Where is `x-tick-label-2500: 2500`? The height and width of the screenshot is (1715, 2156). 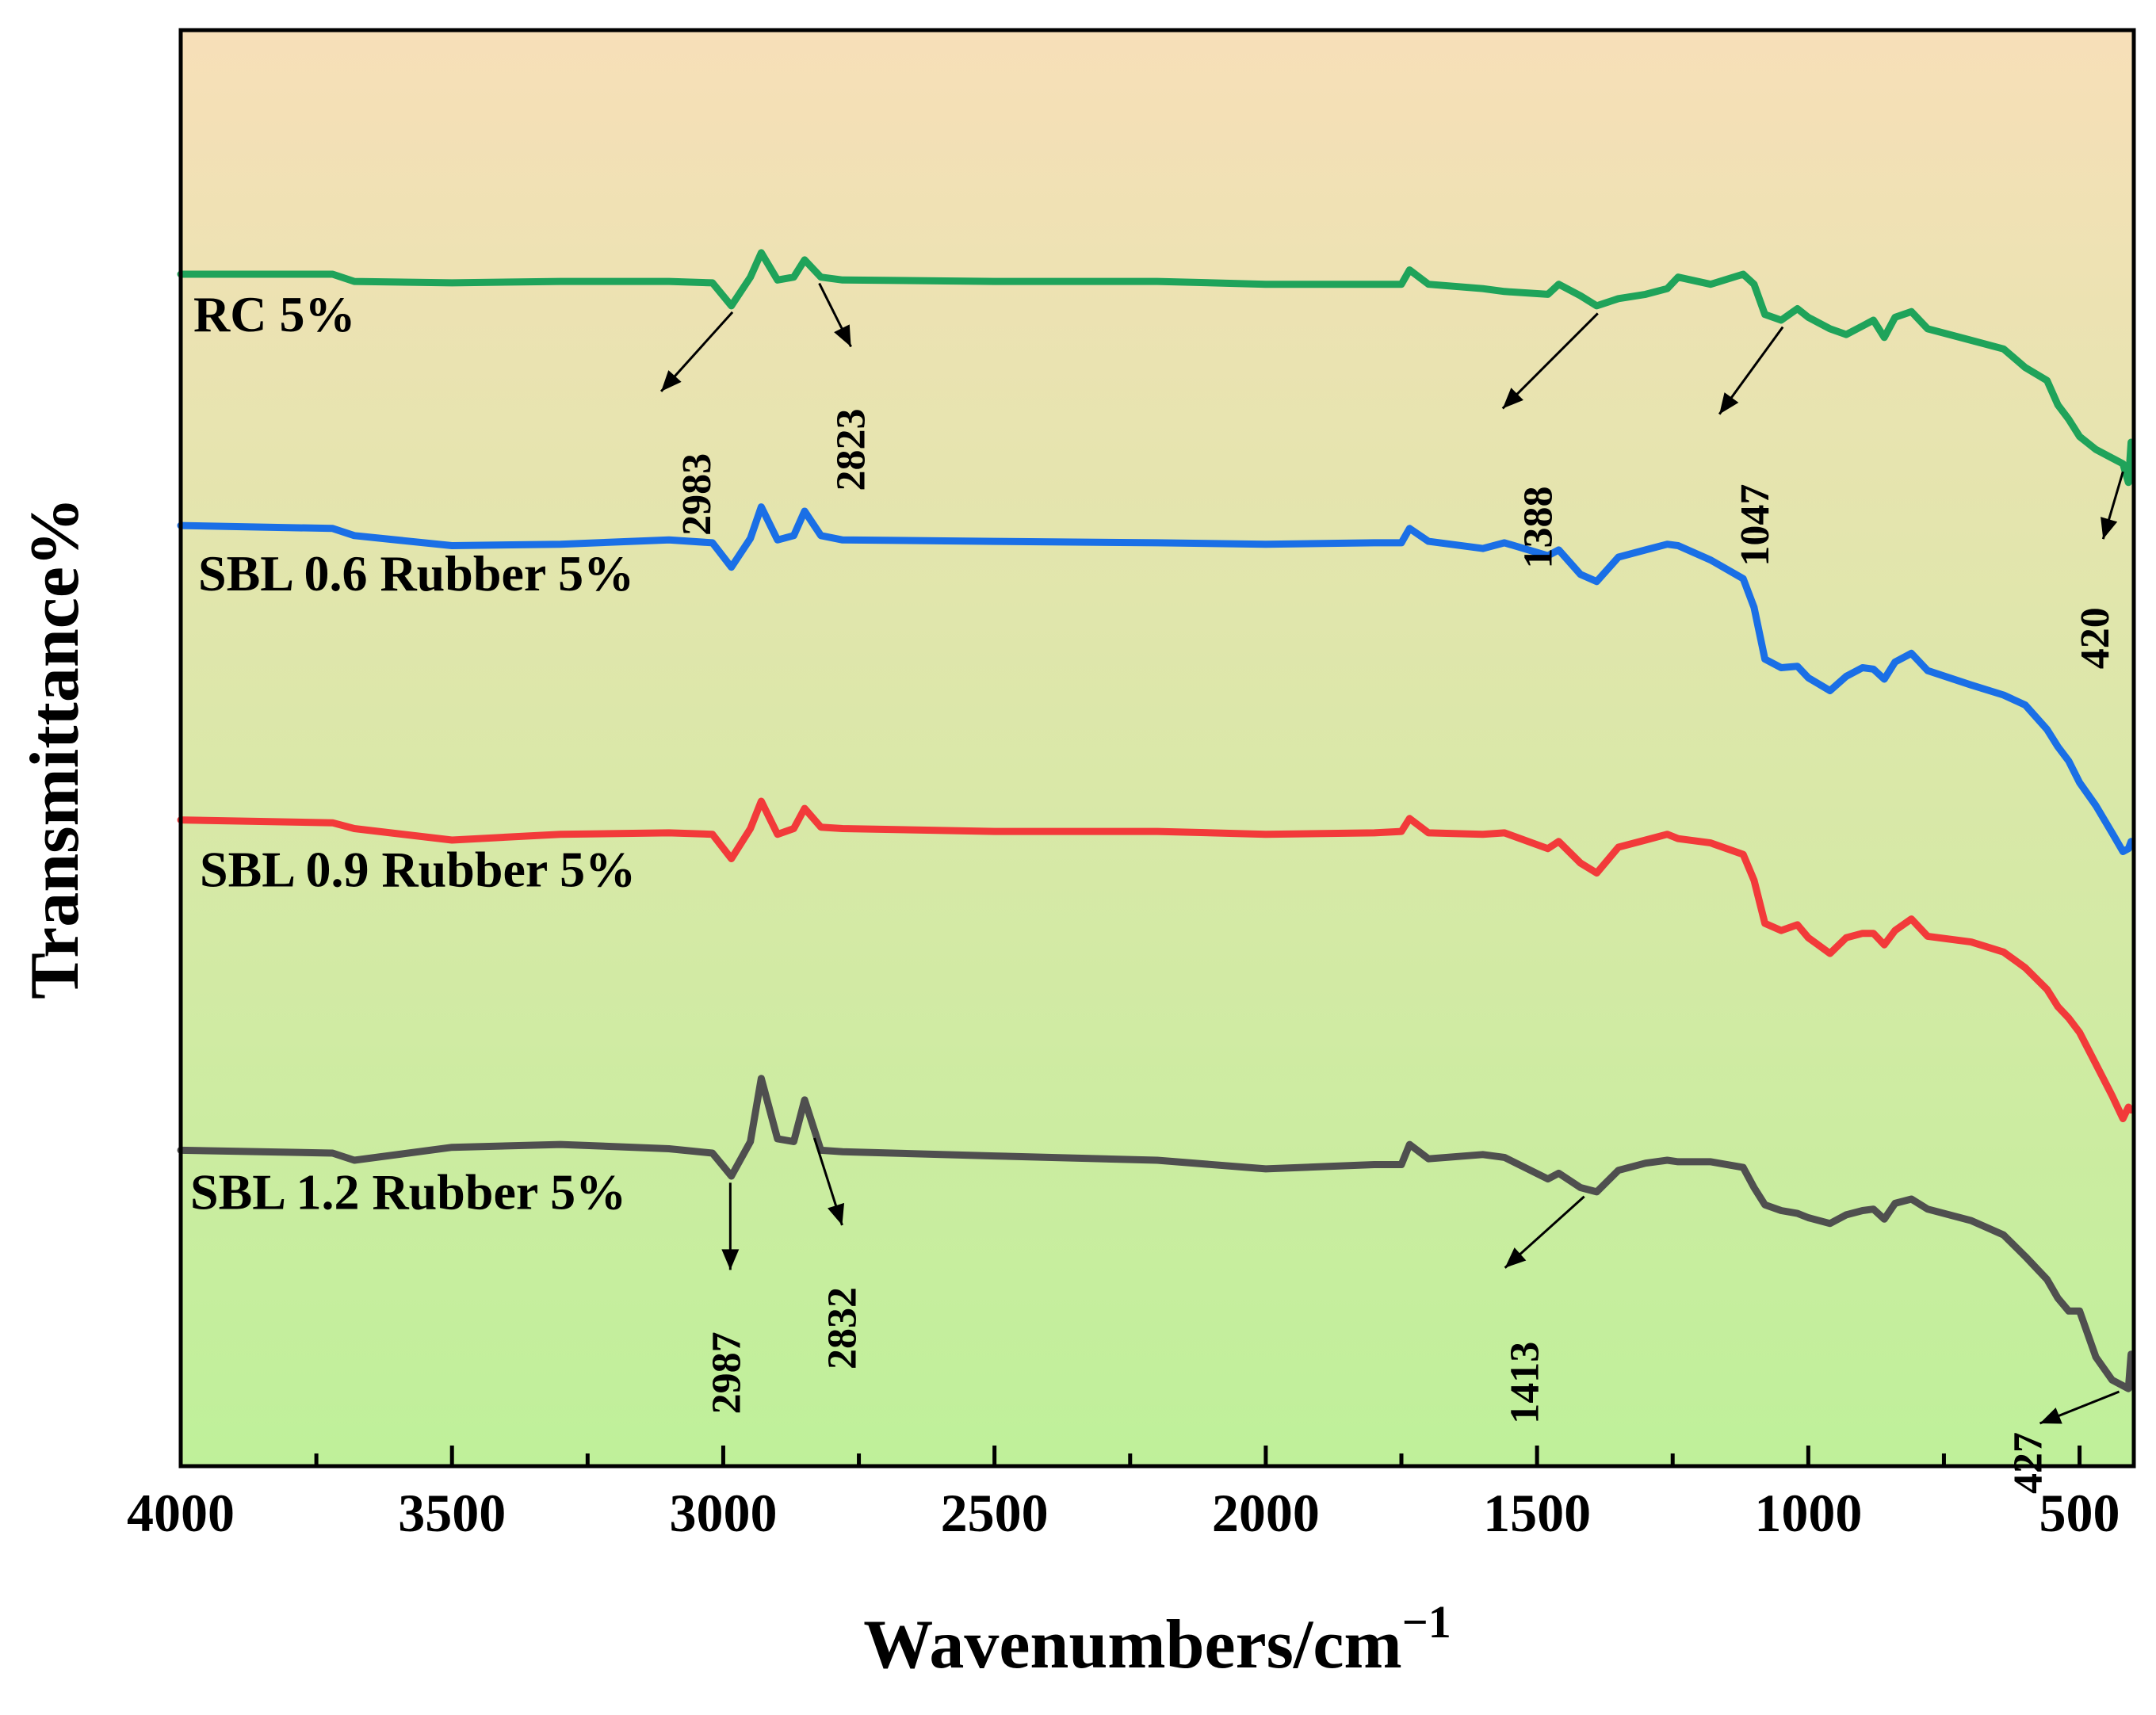
x-tick-label-2500: 2500 is located at coordinates (995, 1513).